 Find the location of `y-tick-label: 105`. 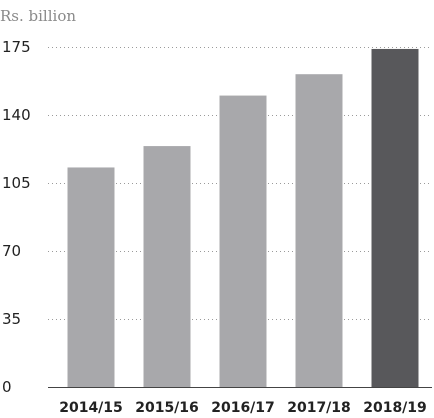

y-tick-label: 105 is located at coordinates (16, 183).